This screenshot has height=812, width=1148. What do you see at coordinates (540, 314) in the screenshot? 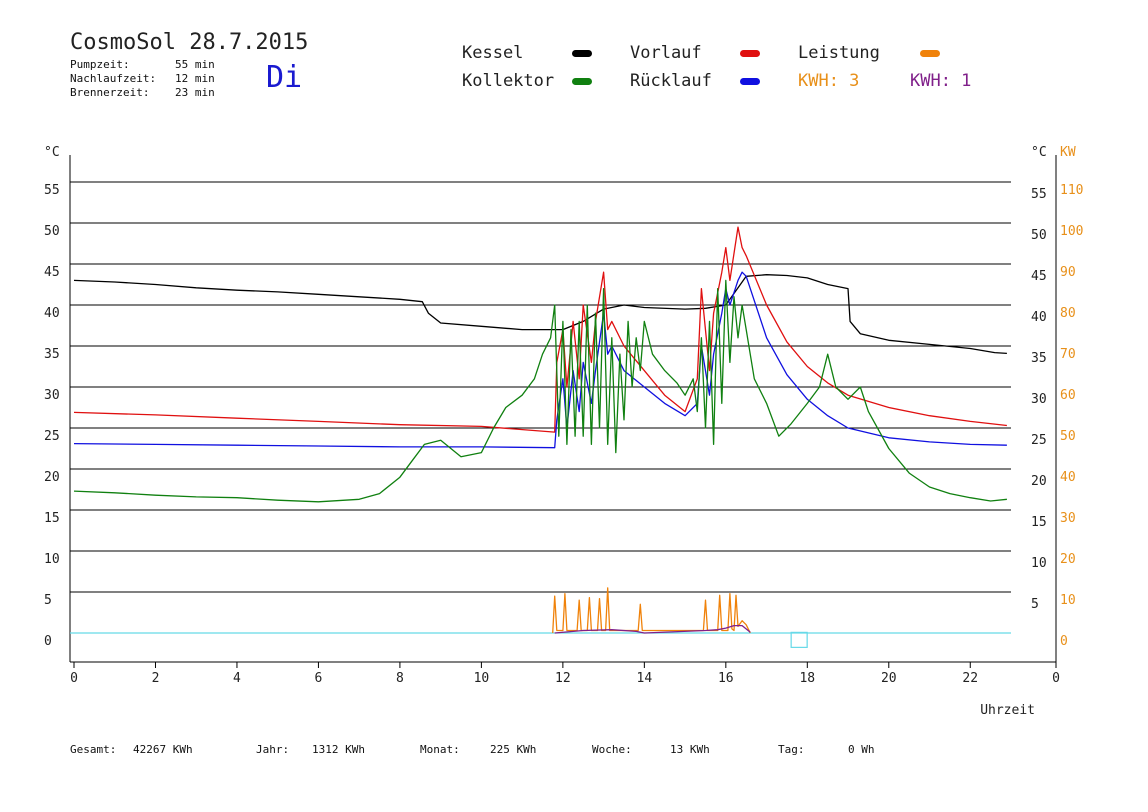
I see `series-kessel-line` at bounding box center [540, 314].